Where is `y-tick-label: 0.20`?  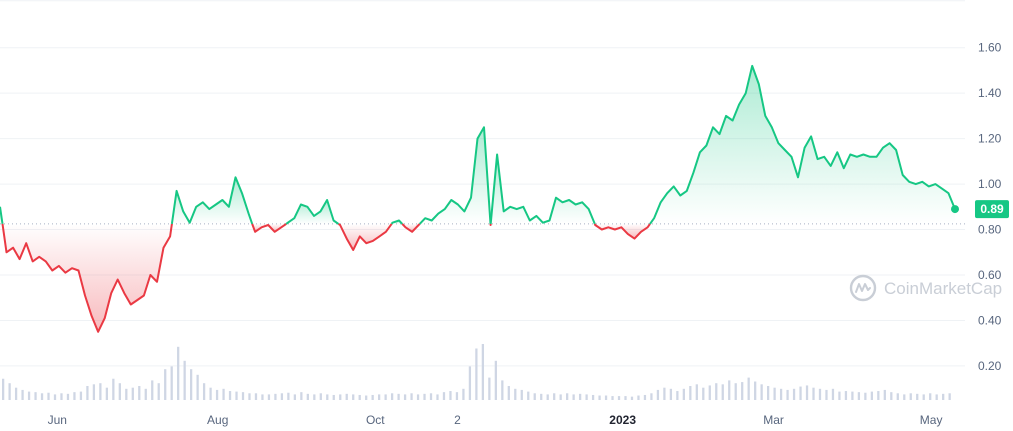
y-tick-label: 0.20 is located at coordinates (990, 366).